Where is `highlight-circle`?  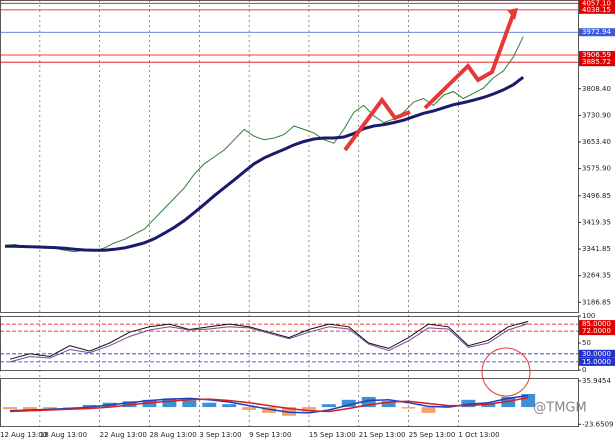
highlight-circle is located at coordinates (506, 372).